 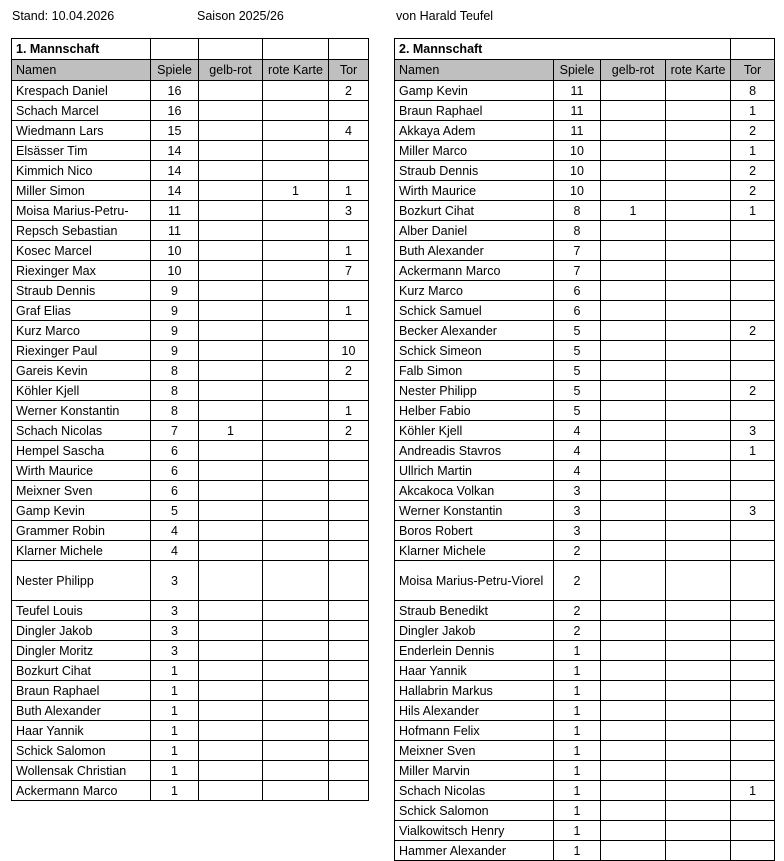 I want to click on table-row: Straub Benedikt 2, so click(x=585, y=610).